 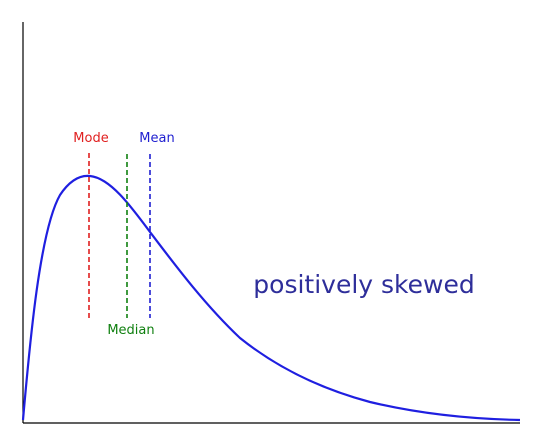 What do you see at coordinates (363, 284) in the screenshot?
I see `caption-text: positively skewed` at bounding box center [363, 284].